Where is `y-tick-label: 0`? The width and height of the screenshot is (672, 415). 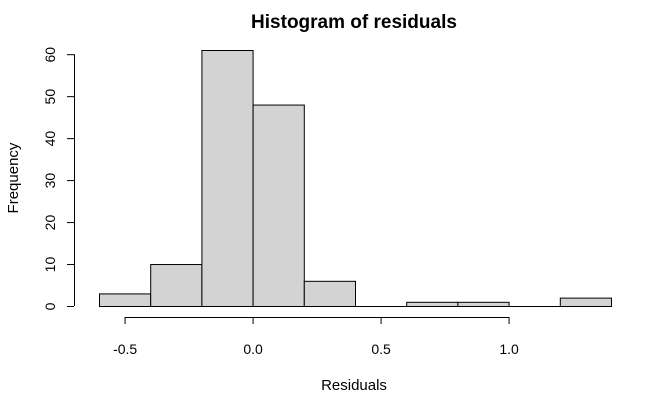
y-tick-label: 0 is located at coordinates (50, 306).